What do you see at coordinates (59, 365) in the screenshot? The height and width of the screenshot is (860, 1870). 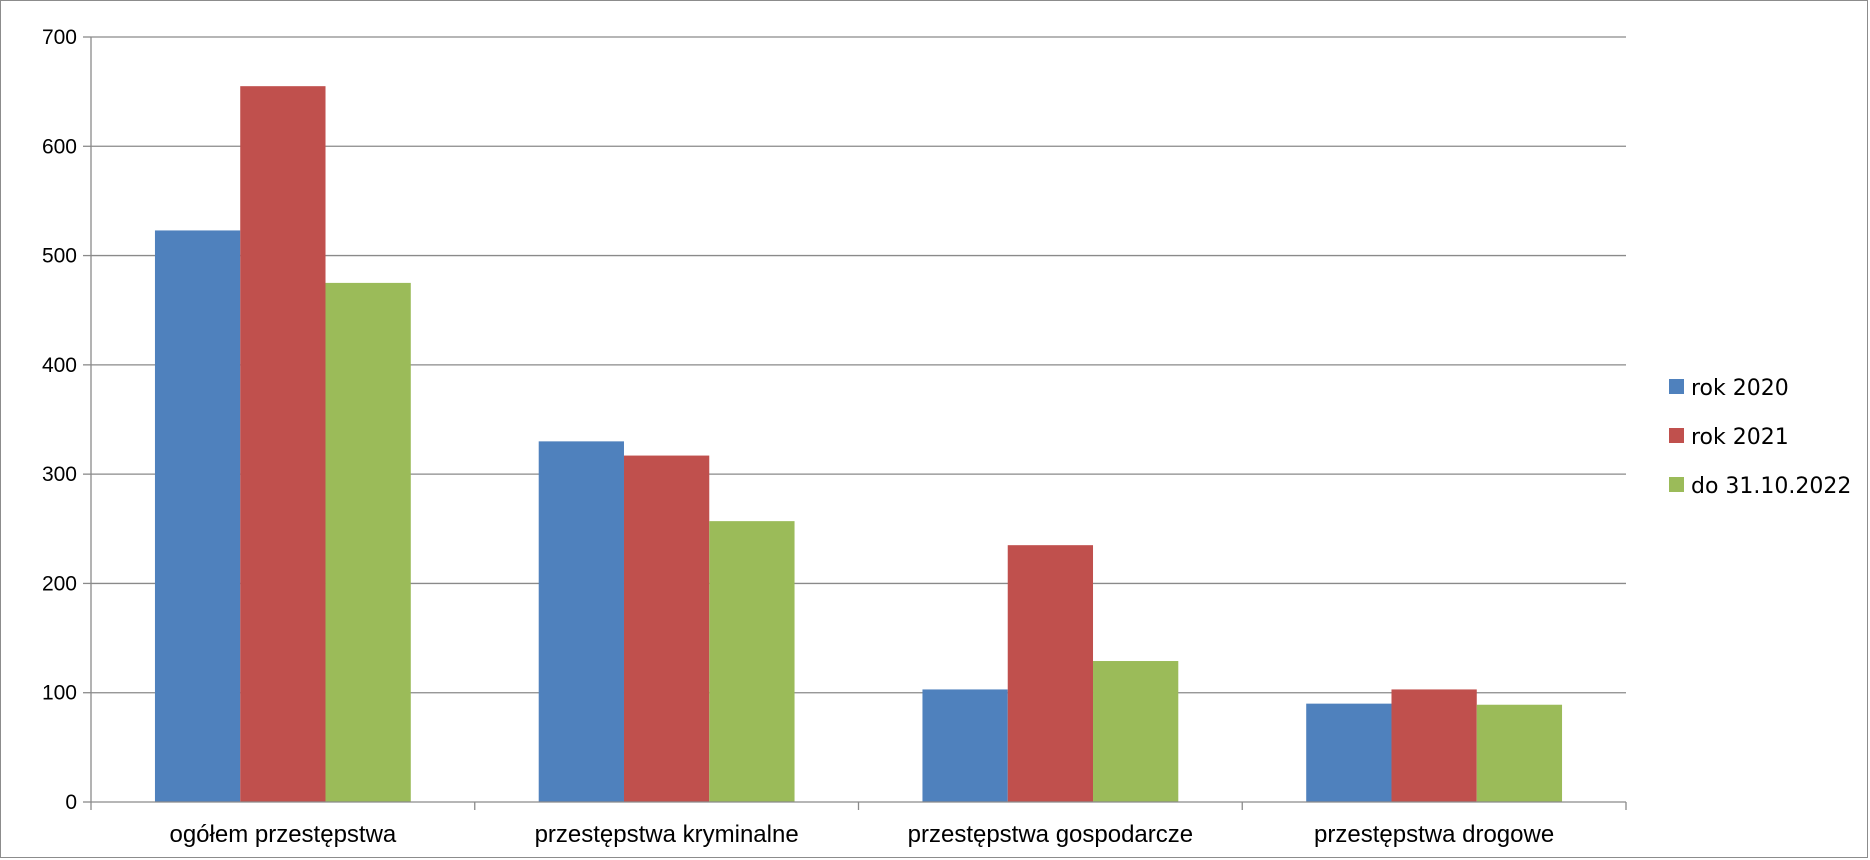 I see `y-tick-label: 400` at bounding box center [59, 365].